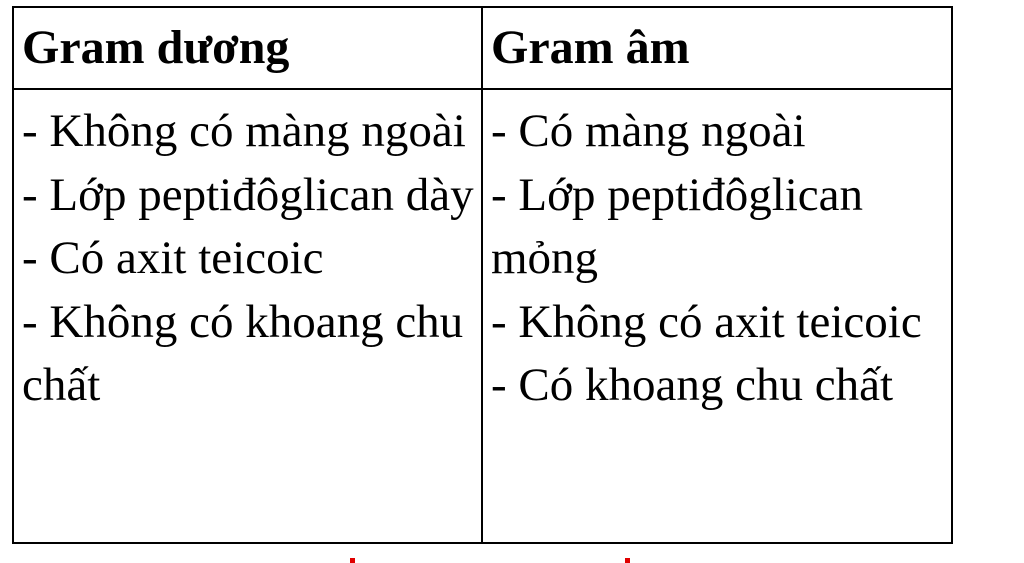  What do you see at coordinates (173, 258) in the screenshot?
I see `list-item: - Có axit teicoic` at bounding box center [173, 258].